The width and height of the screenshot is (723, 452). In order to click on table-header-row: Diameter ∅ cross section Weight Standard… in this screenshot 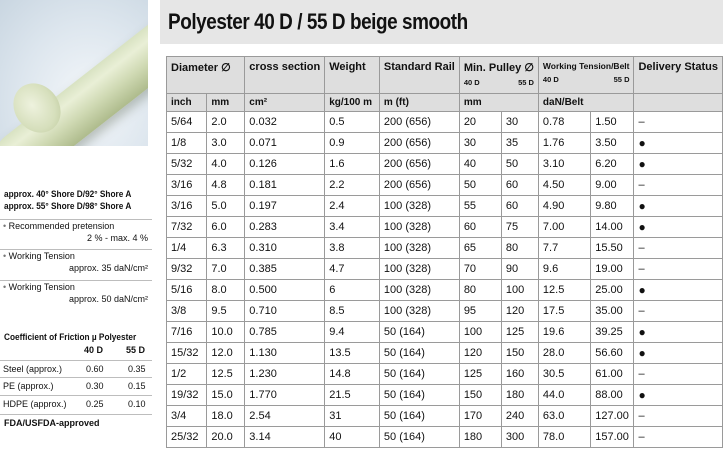, I will do `click(444, 75)`.